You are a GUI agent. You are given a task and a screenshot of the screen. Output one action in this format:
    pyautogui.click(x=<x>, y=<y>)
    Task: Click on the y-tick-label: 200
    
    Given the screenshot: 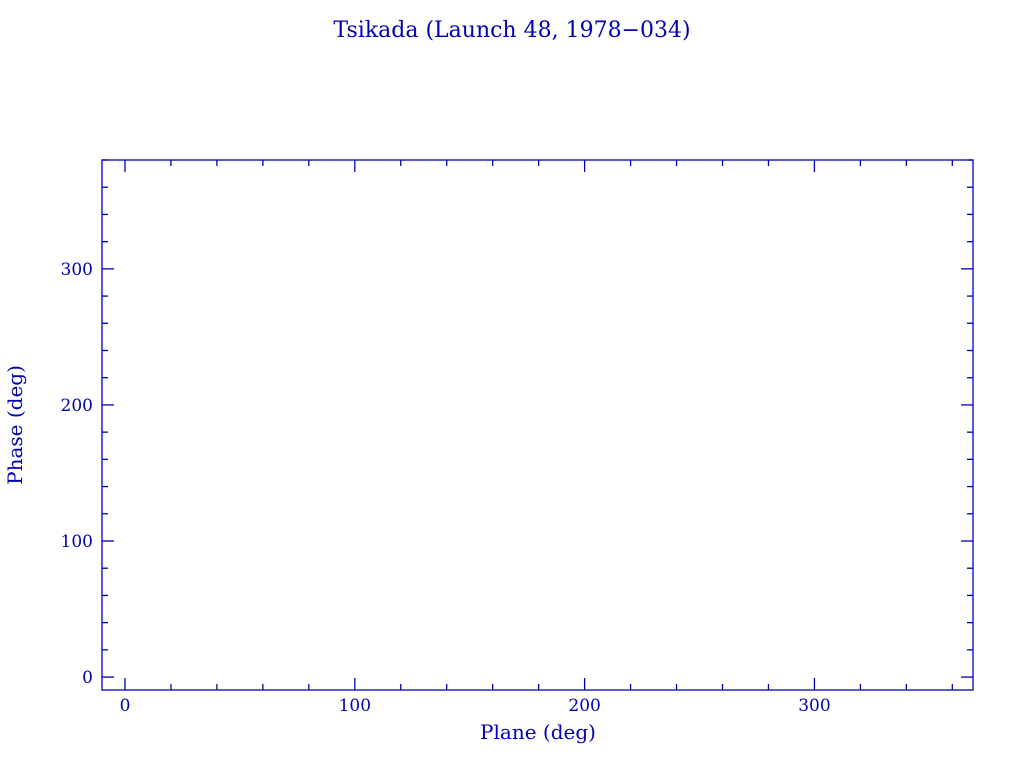 What is the action you would take?
    pyautogui.click(x=77, y=406)
    